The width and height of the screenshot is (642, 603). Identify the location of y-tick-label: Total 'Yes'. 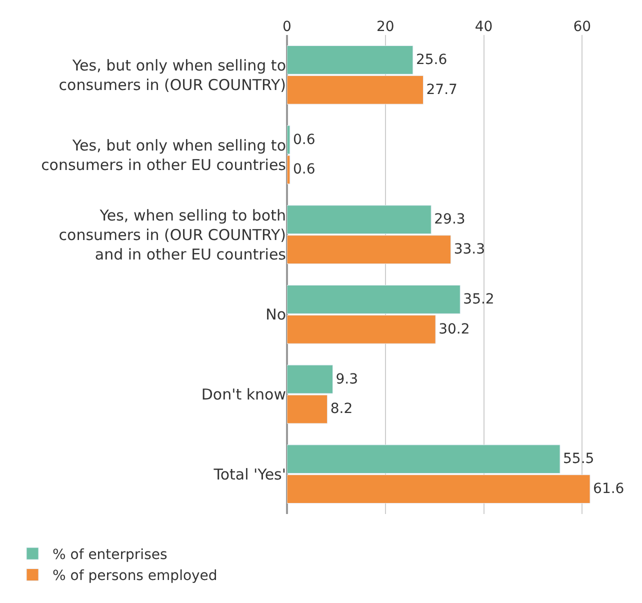
(249, 474).